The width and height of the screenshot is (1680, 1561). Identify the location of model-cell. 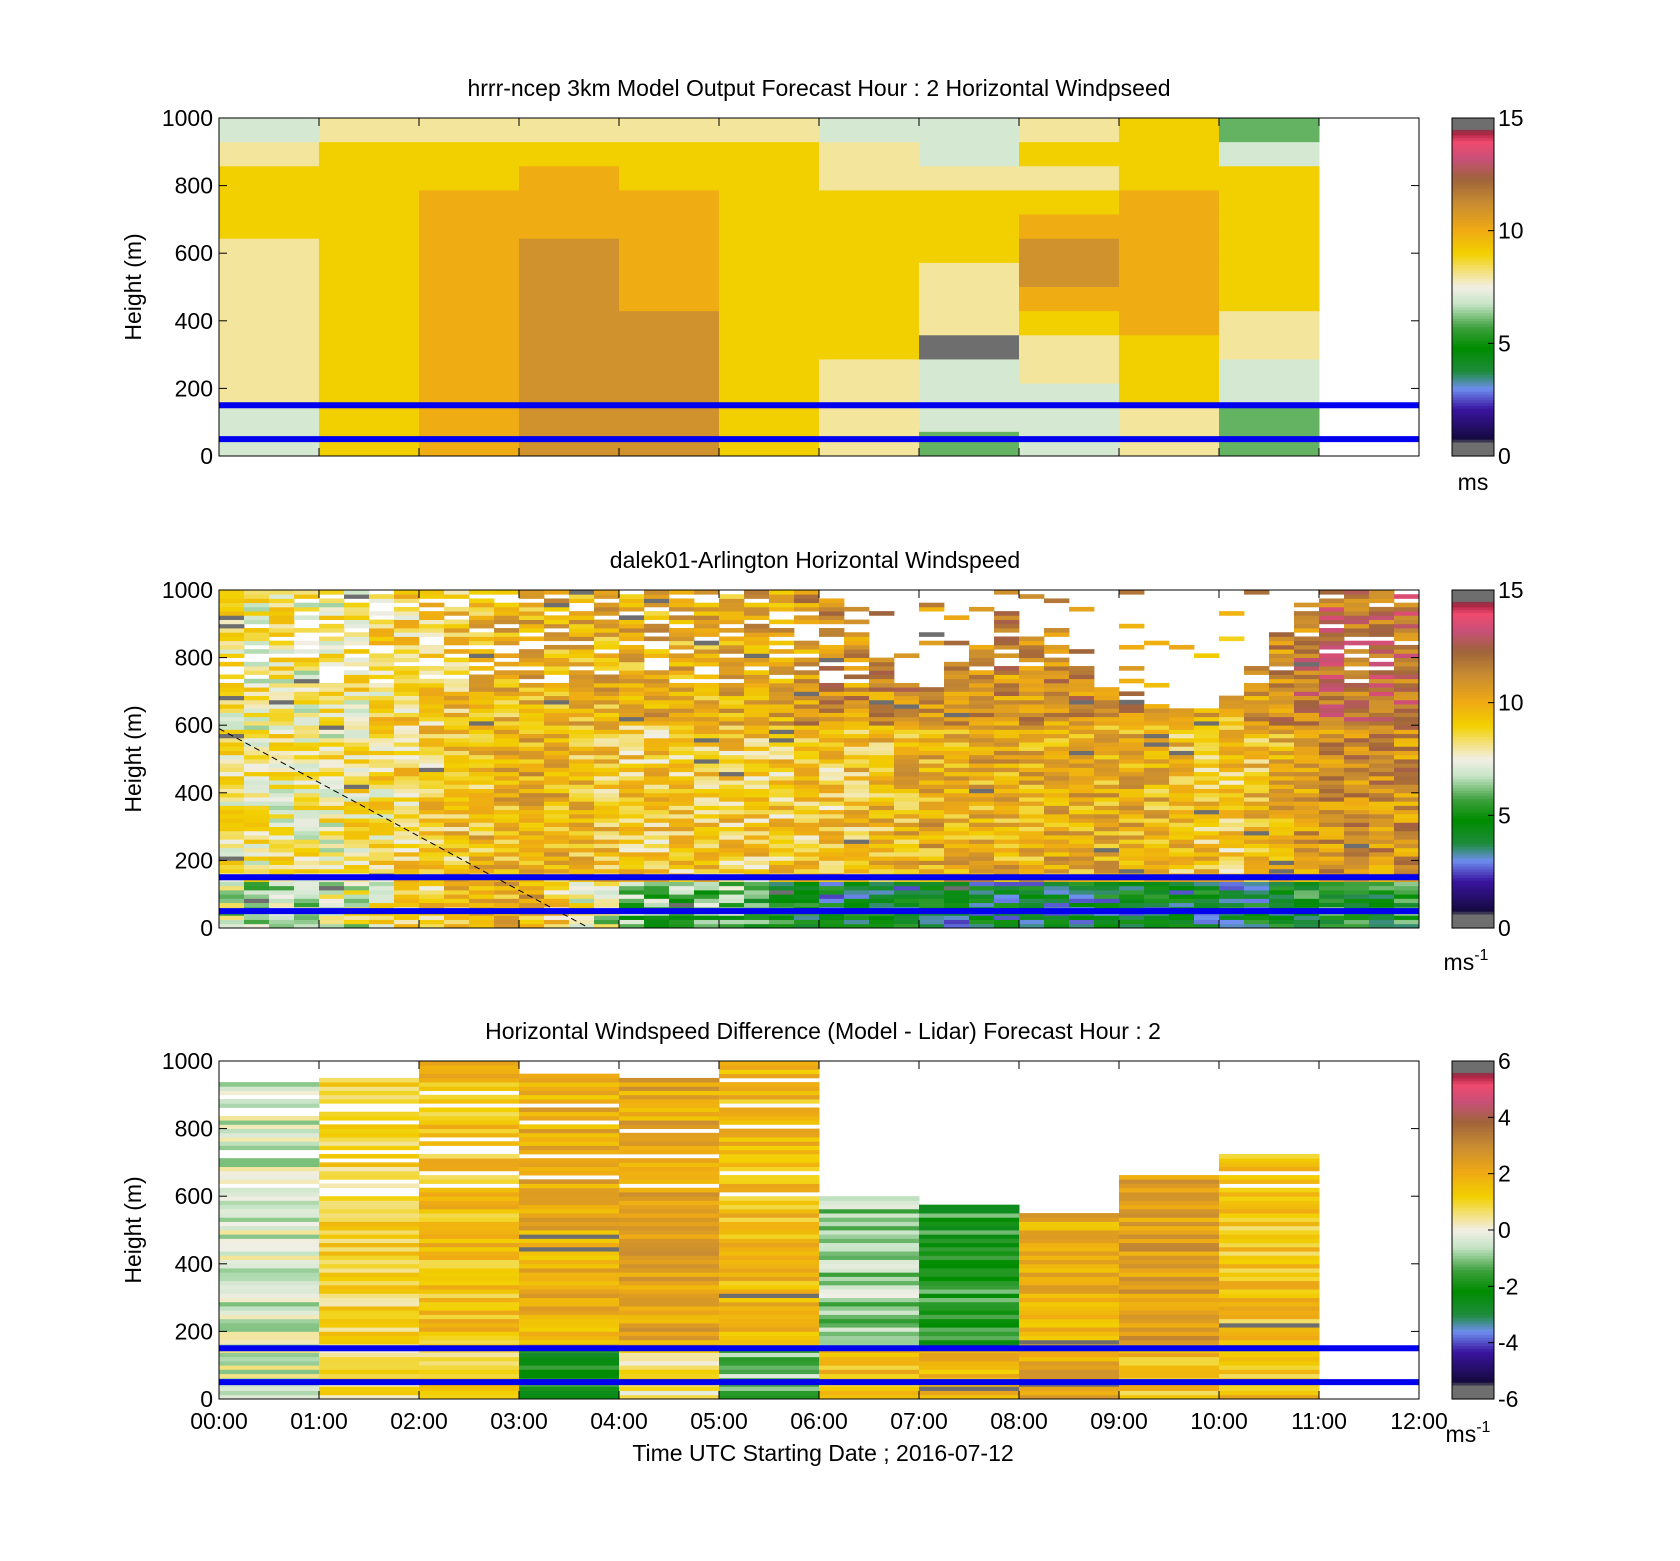
(669, 275).